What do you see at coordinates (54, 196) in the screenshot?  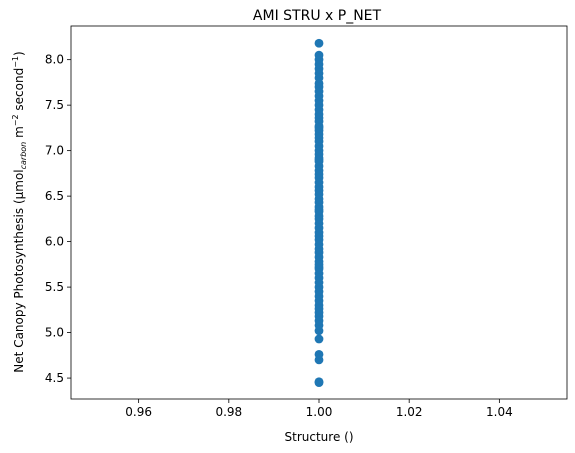 I see `y-tick-label: 6.5` at bounding box center [54, 196].